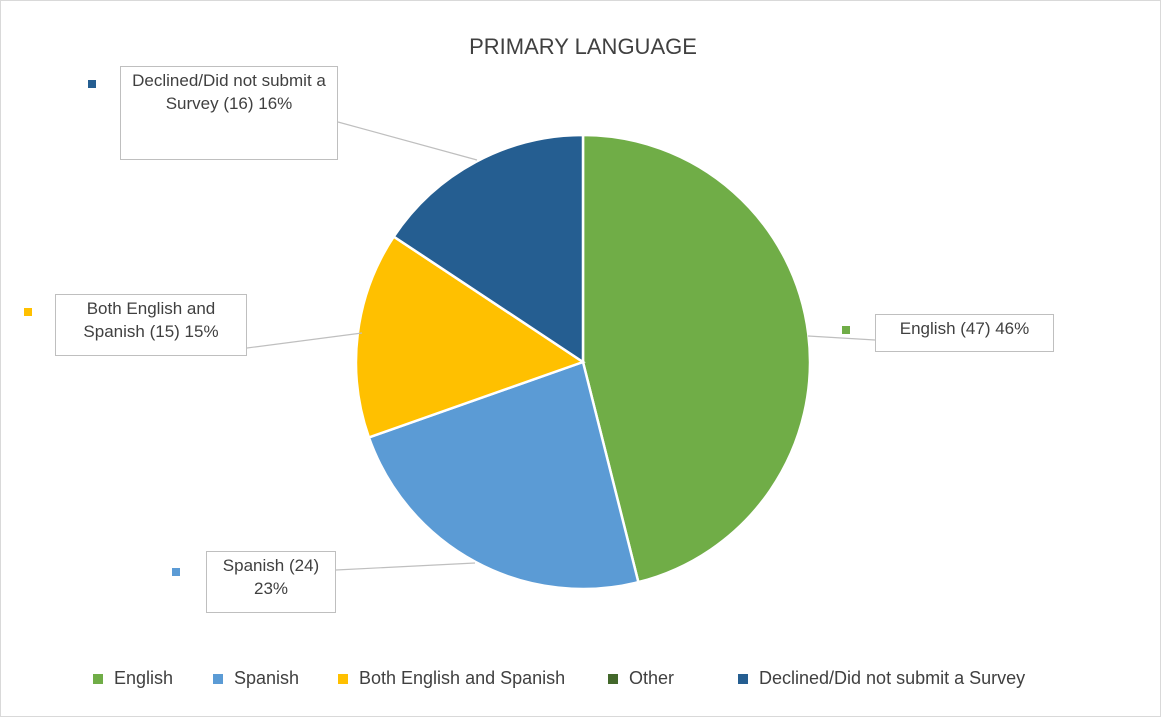  I want to click on legend-label: Other, so click(651, 678).